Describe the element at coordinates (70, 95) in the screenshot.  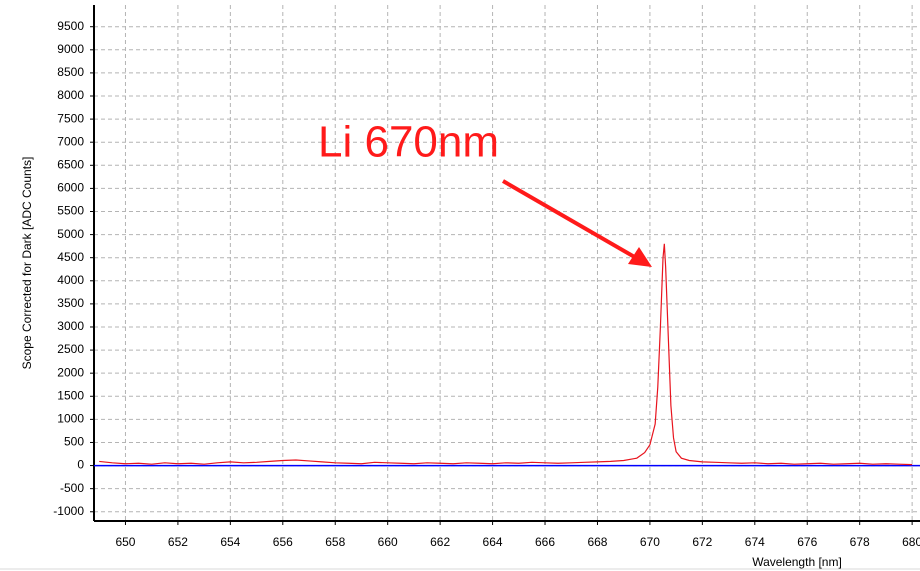
I see `y-tick-label: 8000` at that location.